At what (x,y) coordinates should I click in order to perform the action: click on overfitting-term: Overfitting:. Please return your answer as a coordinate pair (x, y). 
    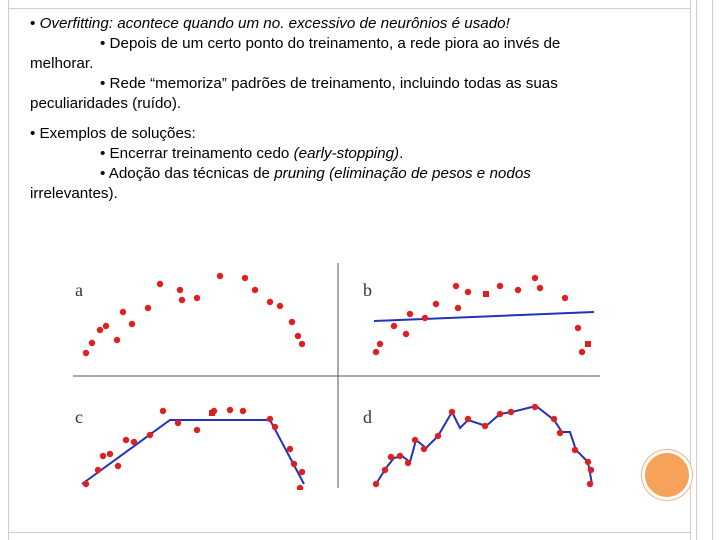
    Looking at the image, I should click on (76, 23).